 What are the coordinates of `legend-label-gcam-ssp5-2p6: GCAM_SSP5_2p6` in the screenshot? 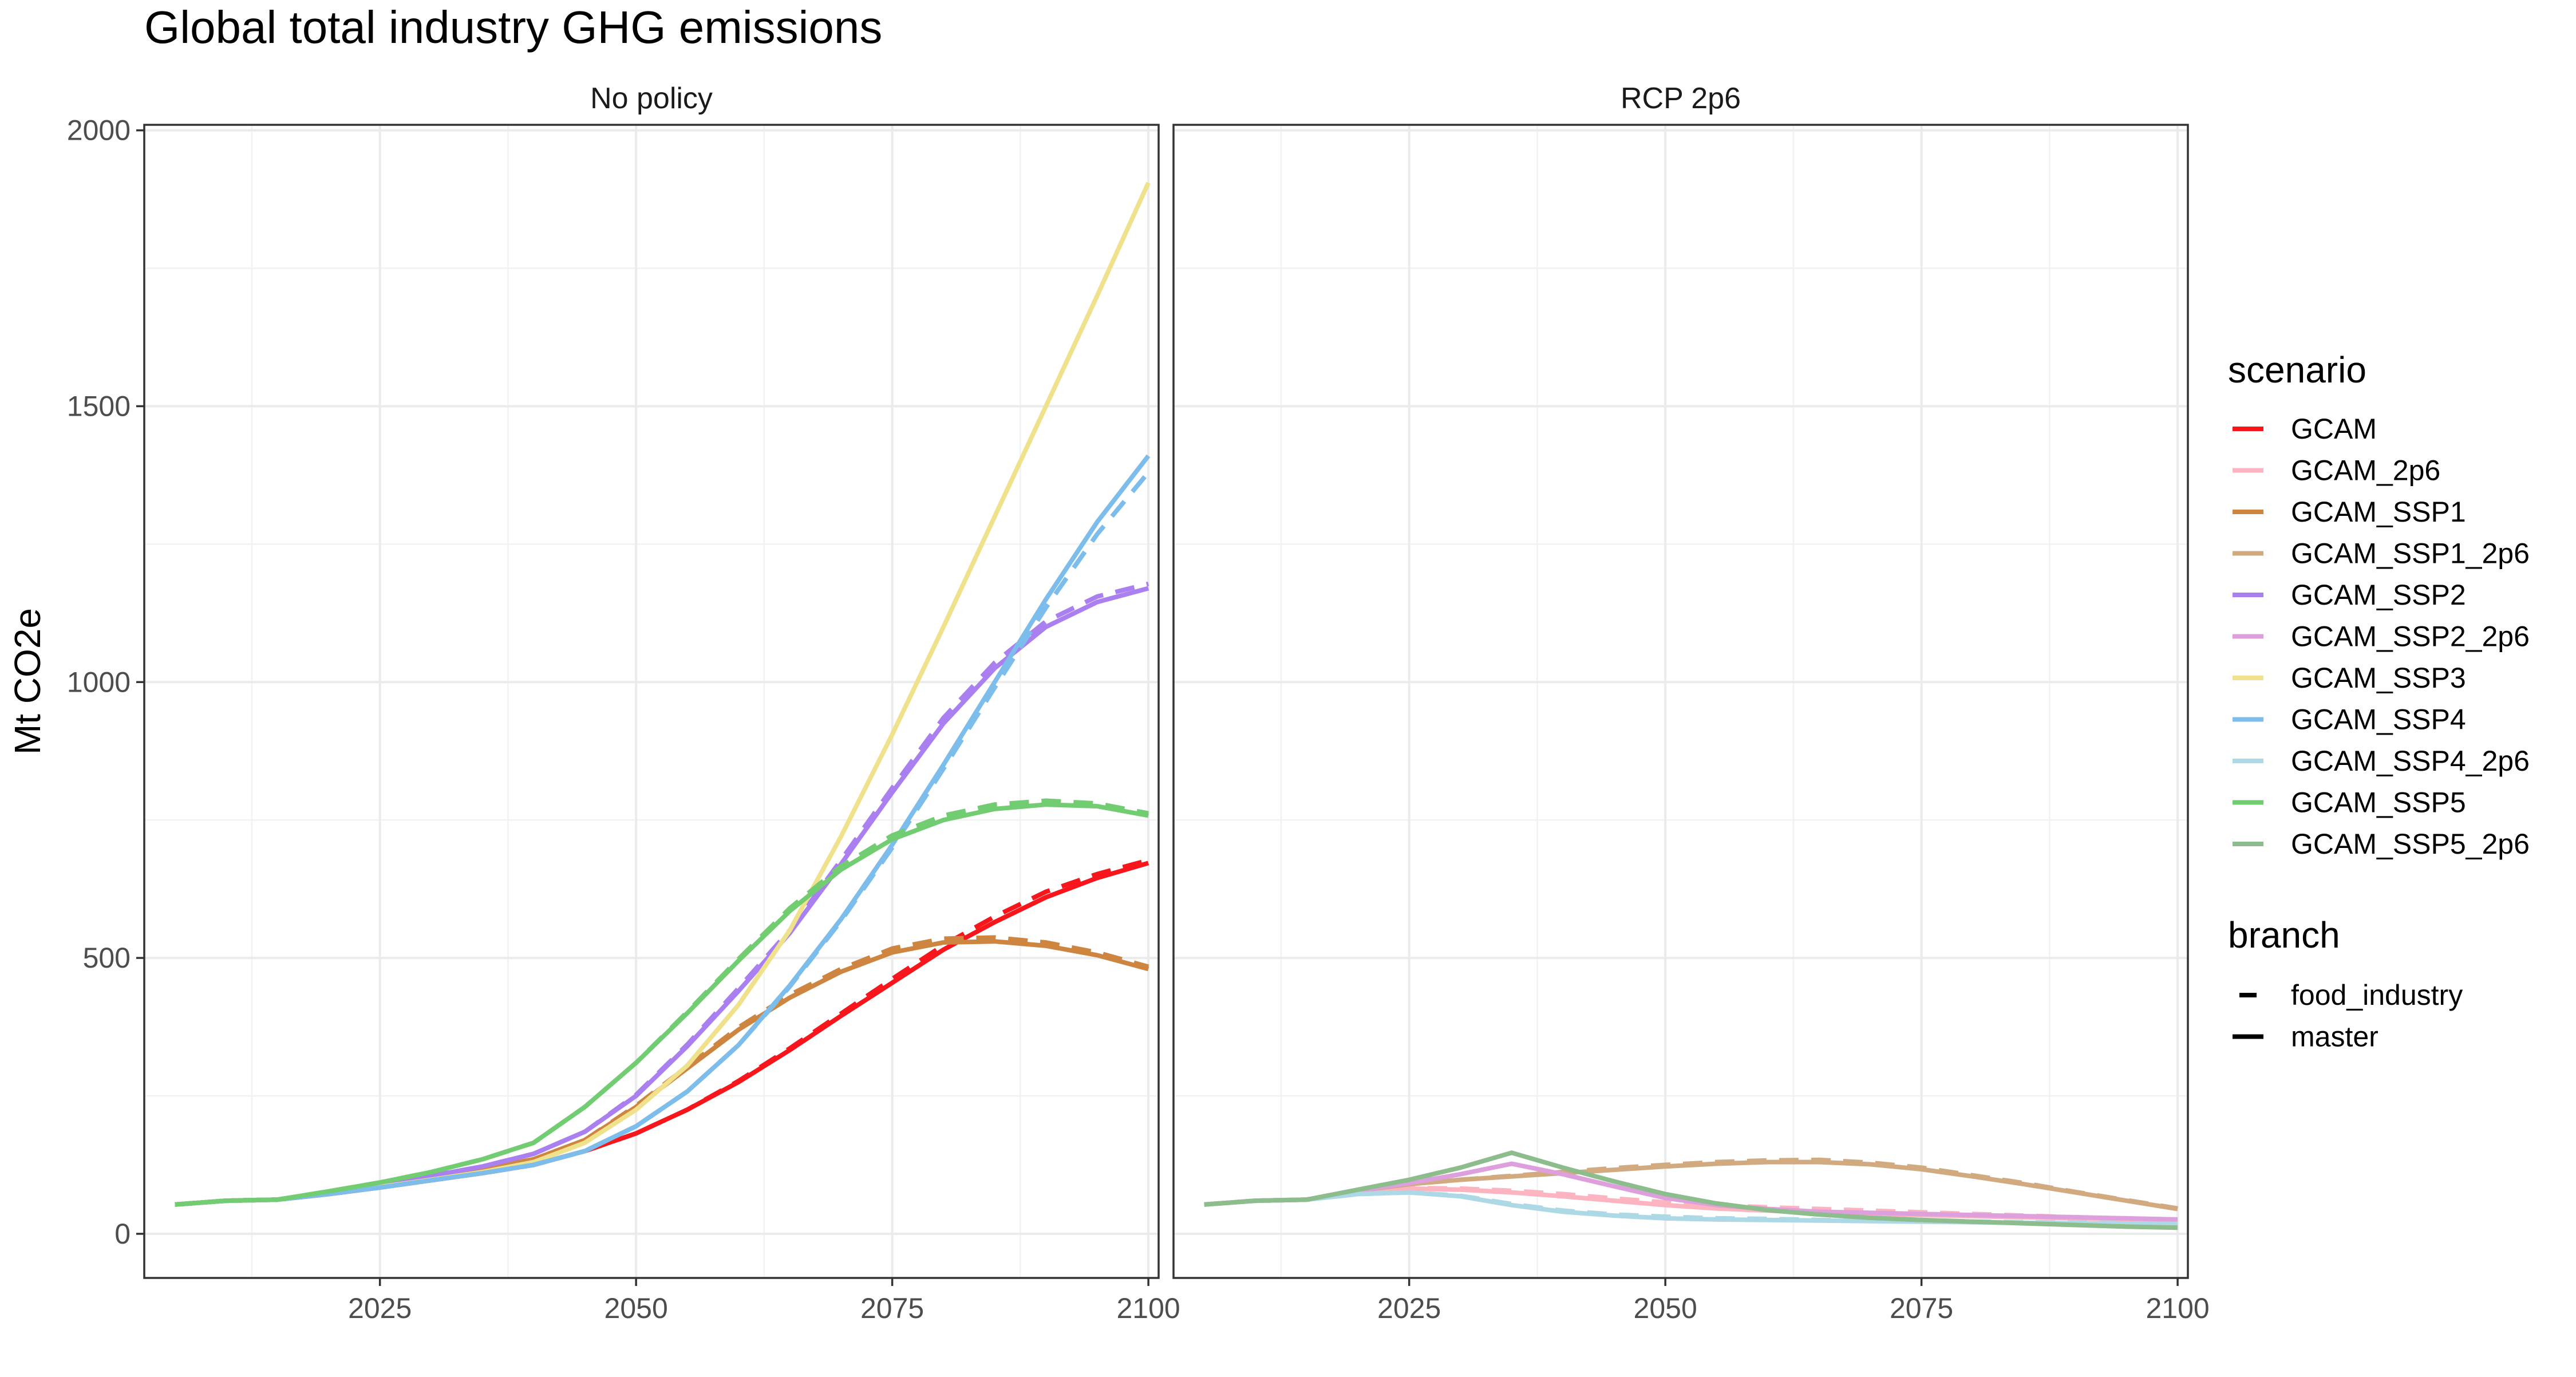 It's located at (2410, 844).